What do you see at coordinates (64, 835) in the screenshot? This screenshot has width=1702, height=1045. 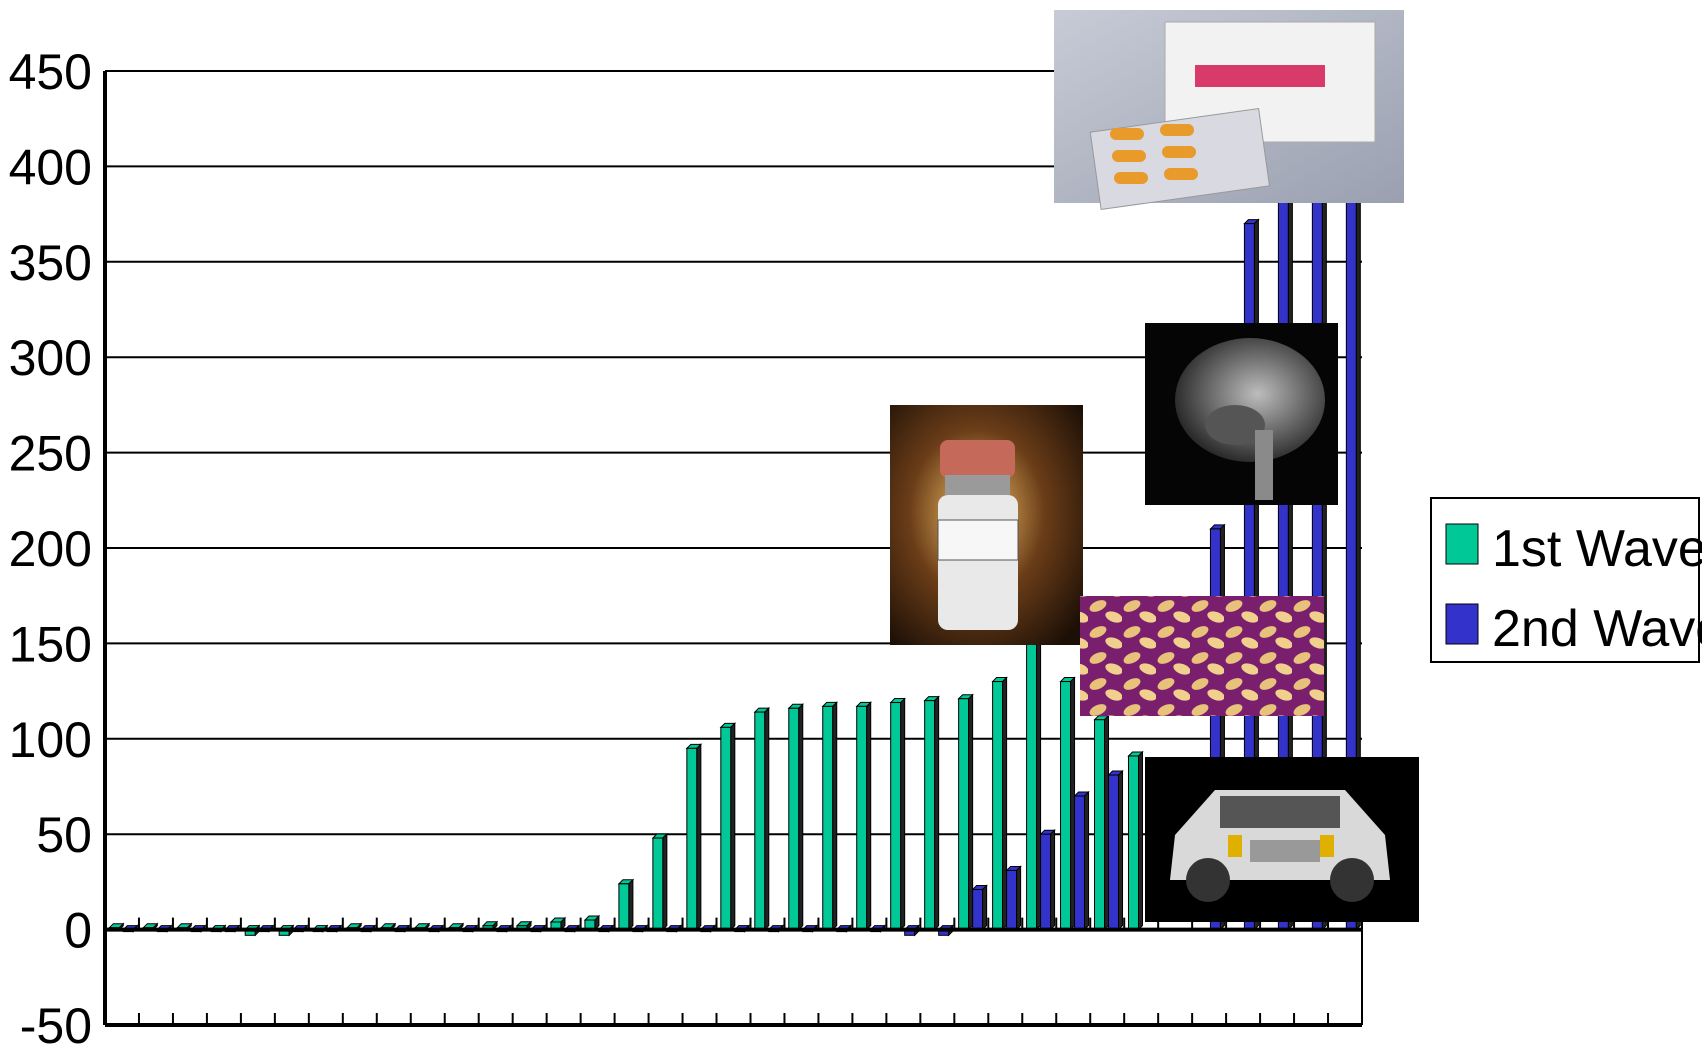 I see `y-tick-label: 50` at bounding box center [64, 835].